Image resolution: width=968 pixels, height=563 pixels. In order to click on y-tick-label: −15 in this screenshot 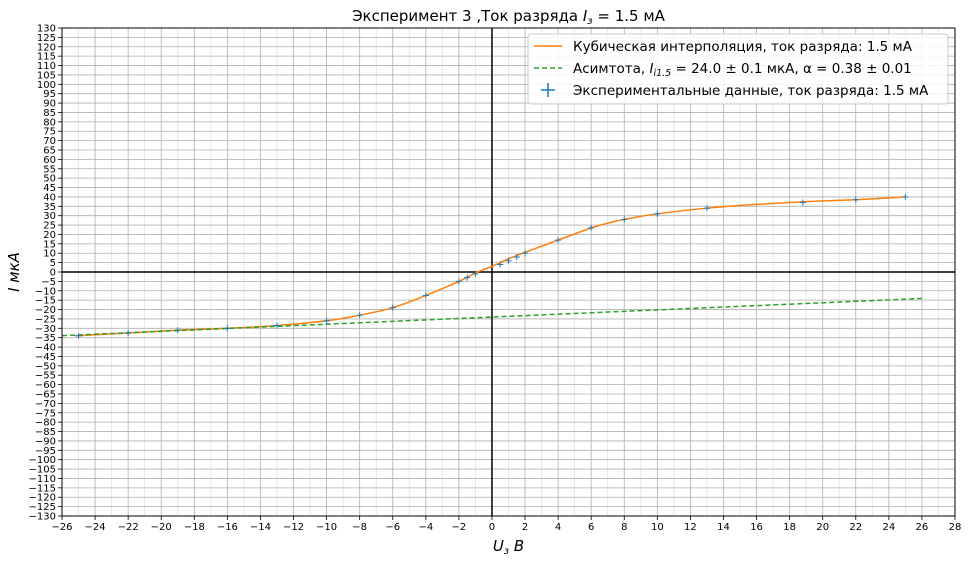, I will do `click(45, 301)`.